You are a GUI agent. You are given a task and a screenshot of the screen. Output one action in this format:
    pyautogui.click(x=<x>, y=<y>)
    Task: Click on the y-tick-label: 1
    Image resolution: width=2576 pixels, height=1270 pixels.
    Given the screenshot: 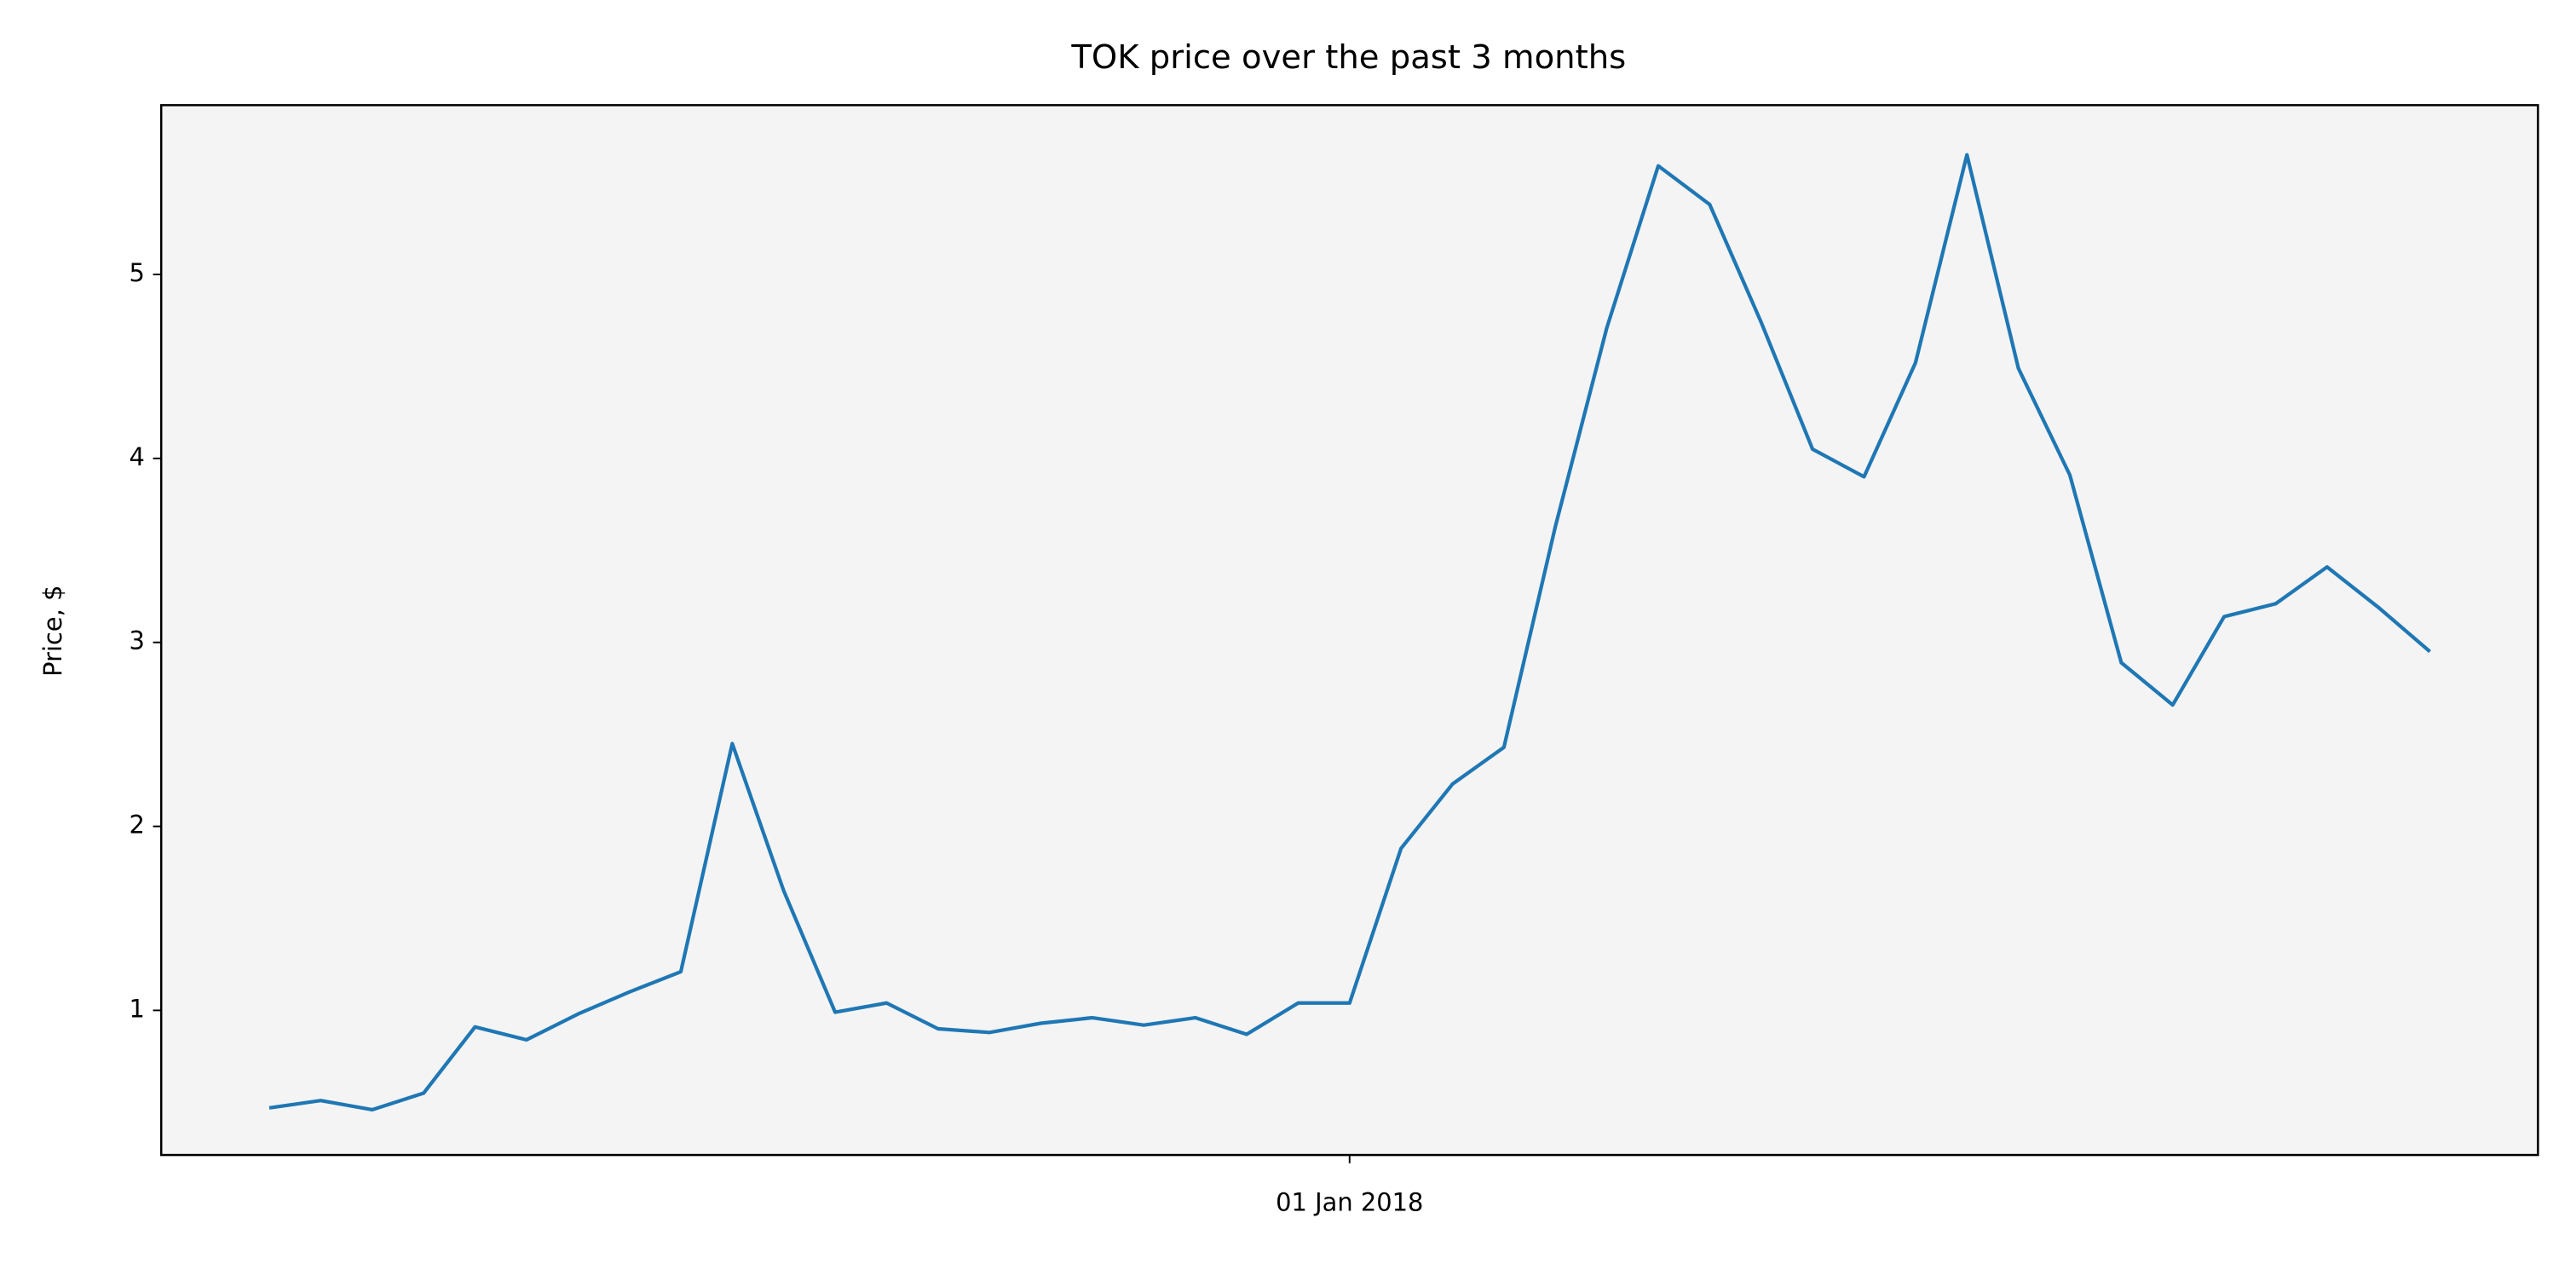 What is the action you would take?
    pyautogui.click(x=137, y=1008)
    